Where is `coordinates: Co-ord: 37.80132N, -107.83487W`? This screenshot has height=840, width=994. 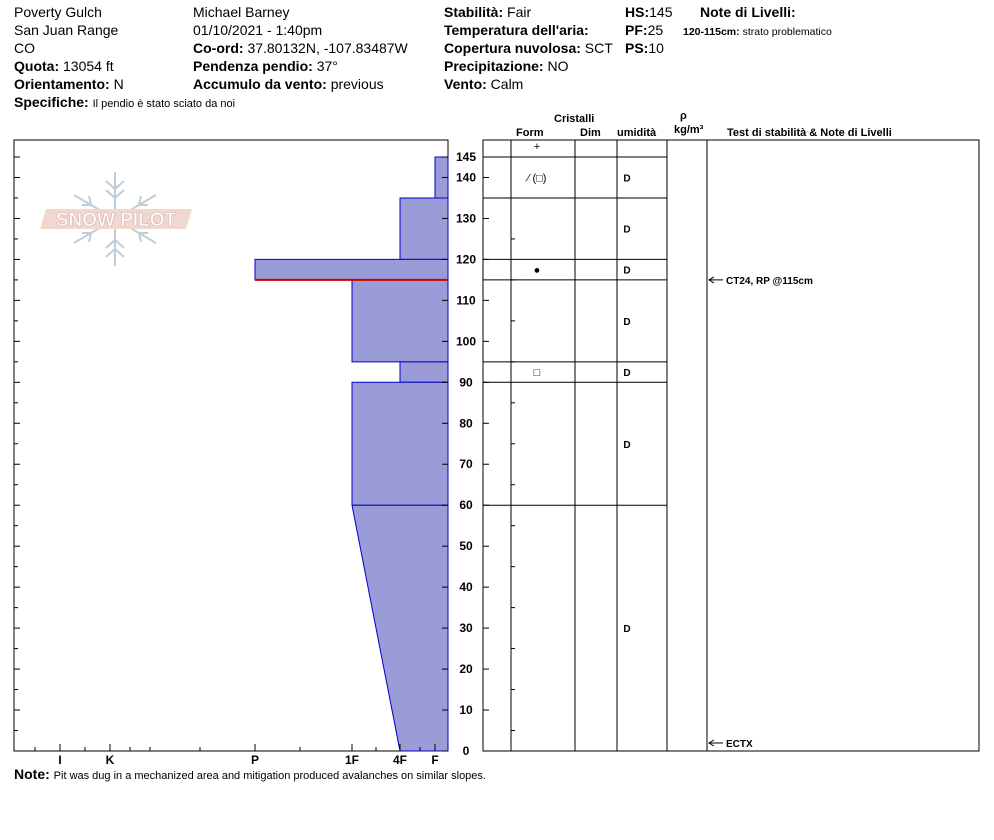
coordinates: Co-ord: 37.80132N, -107.83487W is located at coordinates (300, 48).